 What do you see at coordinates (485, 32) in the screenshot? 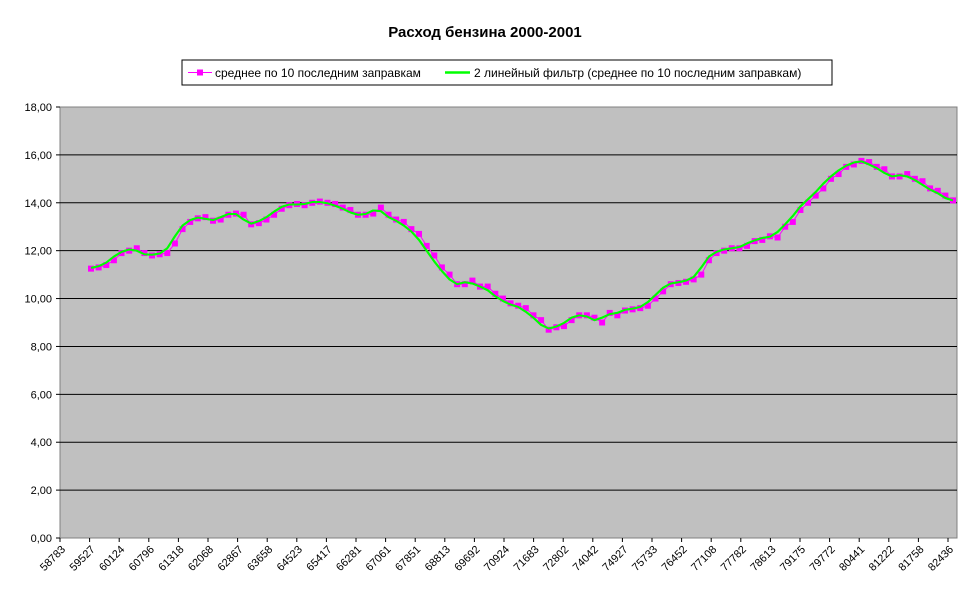
I see `chart-title: Расход бензина 2000-2001` at bounding box center [485, 32].